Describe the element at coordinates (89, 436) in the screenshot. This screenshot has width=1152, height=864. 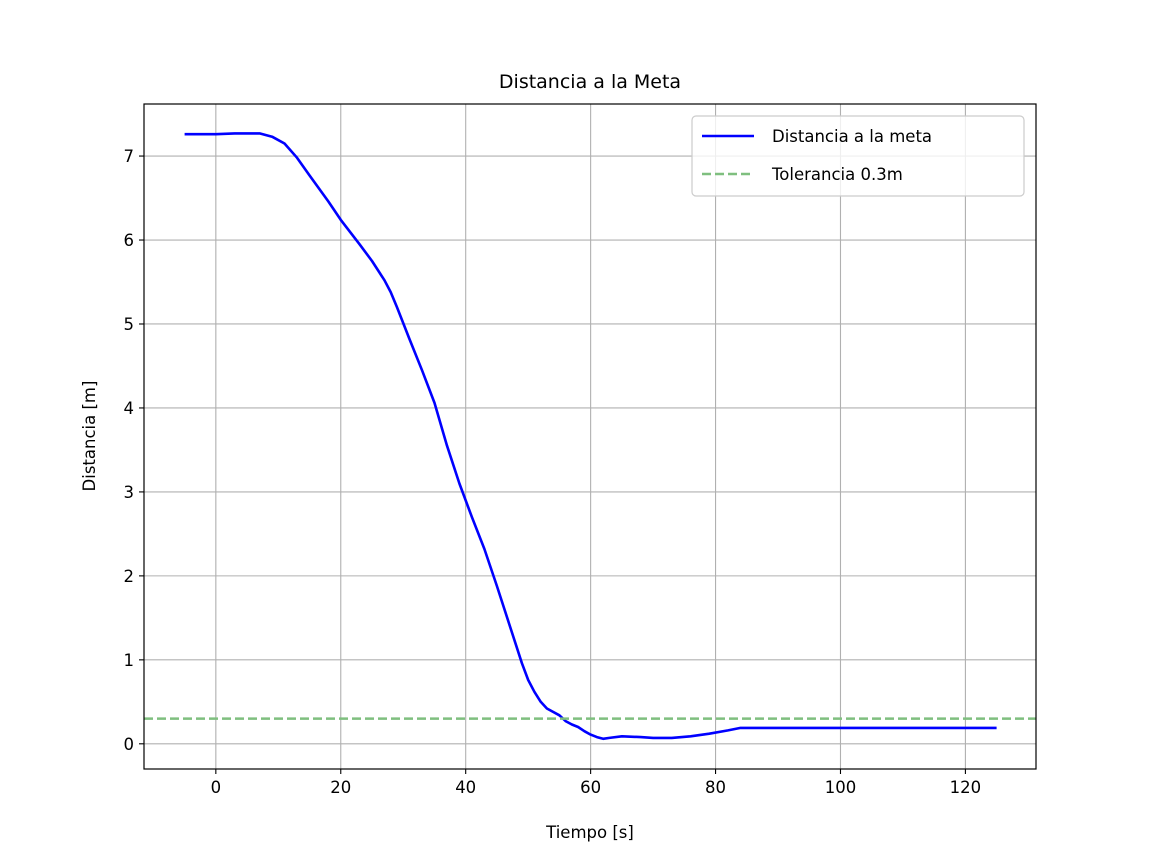
I see `y-axis-label: Distancia [m]` at that location.